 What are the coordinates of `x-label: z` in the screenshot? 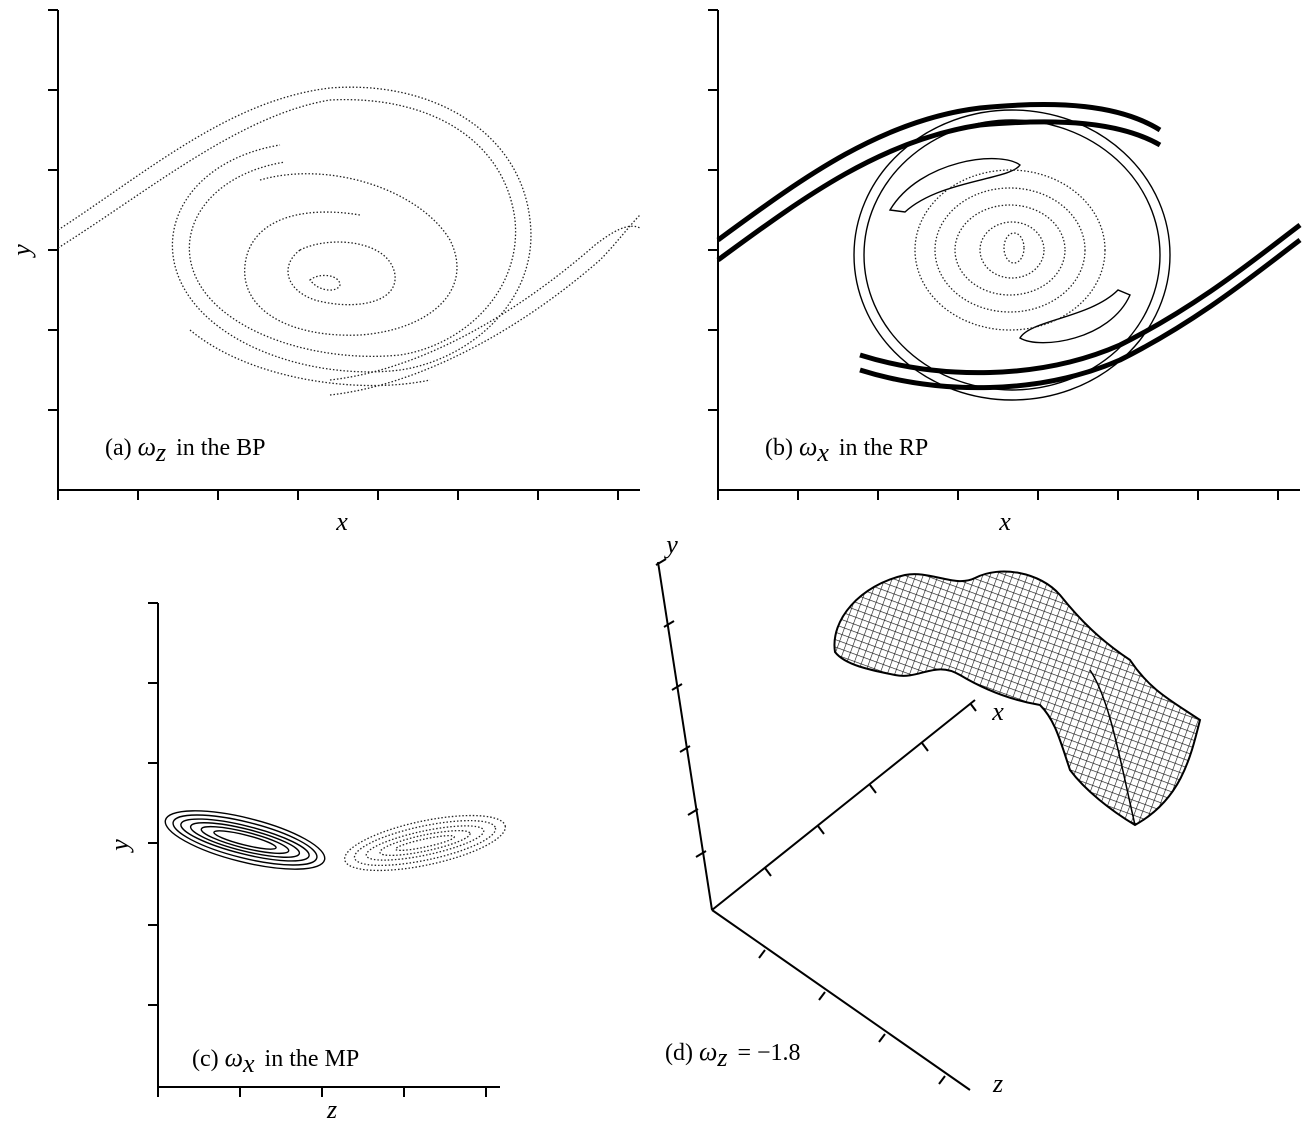 It's located at (331, 1109).